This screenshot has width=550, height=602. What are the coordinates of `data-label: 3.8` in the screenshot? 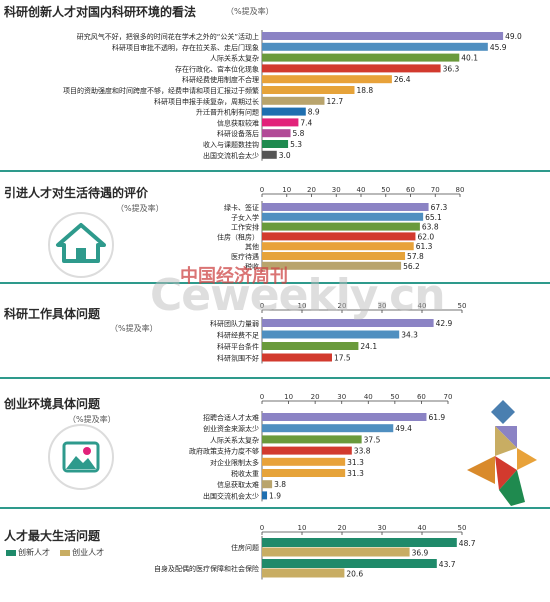 It's located at (280, 484).